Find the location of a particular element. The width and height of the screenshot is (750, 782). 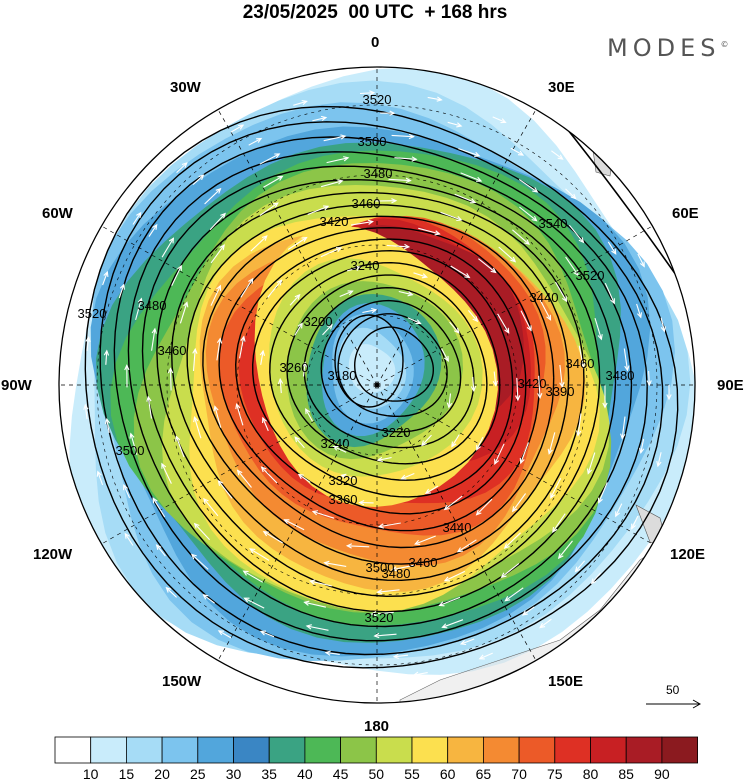

colorbar-tick-label: 25 is located at coordinates (198, 774).